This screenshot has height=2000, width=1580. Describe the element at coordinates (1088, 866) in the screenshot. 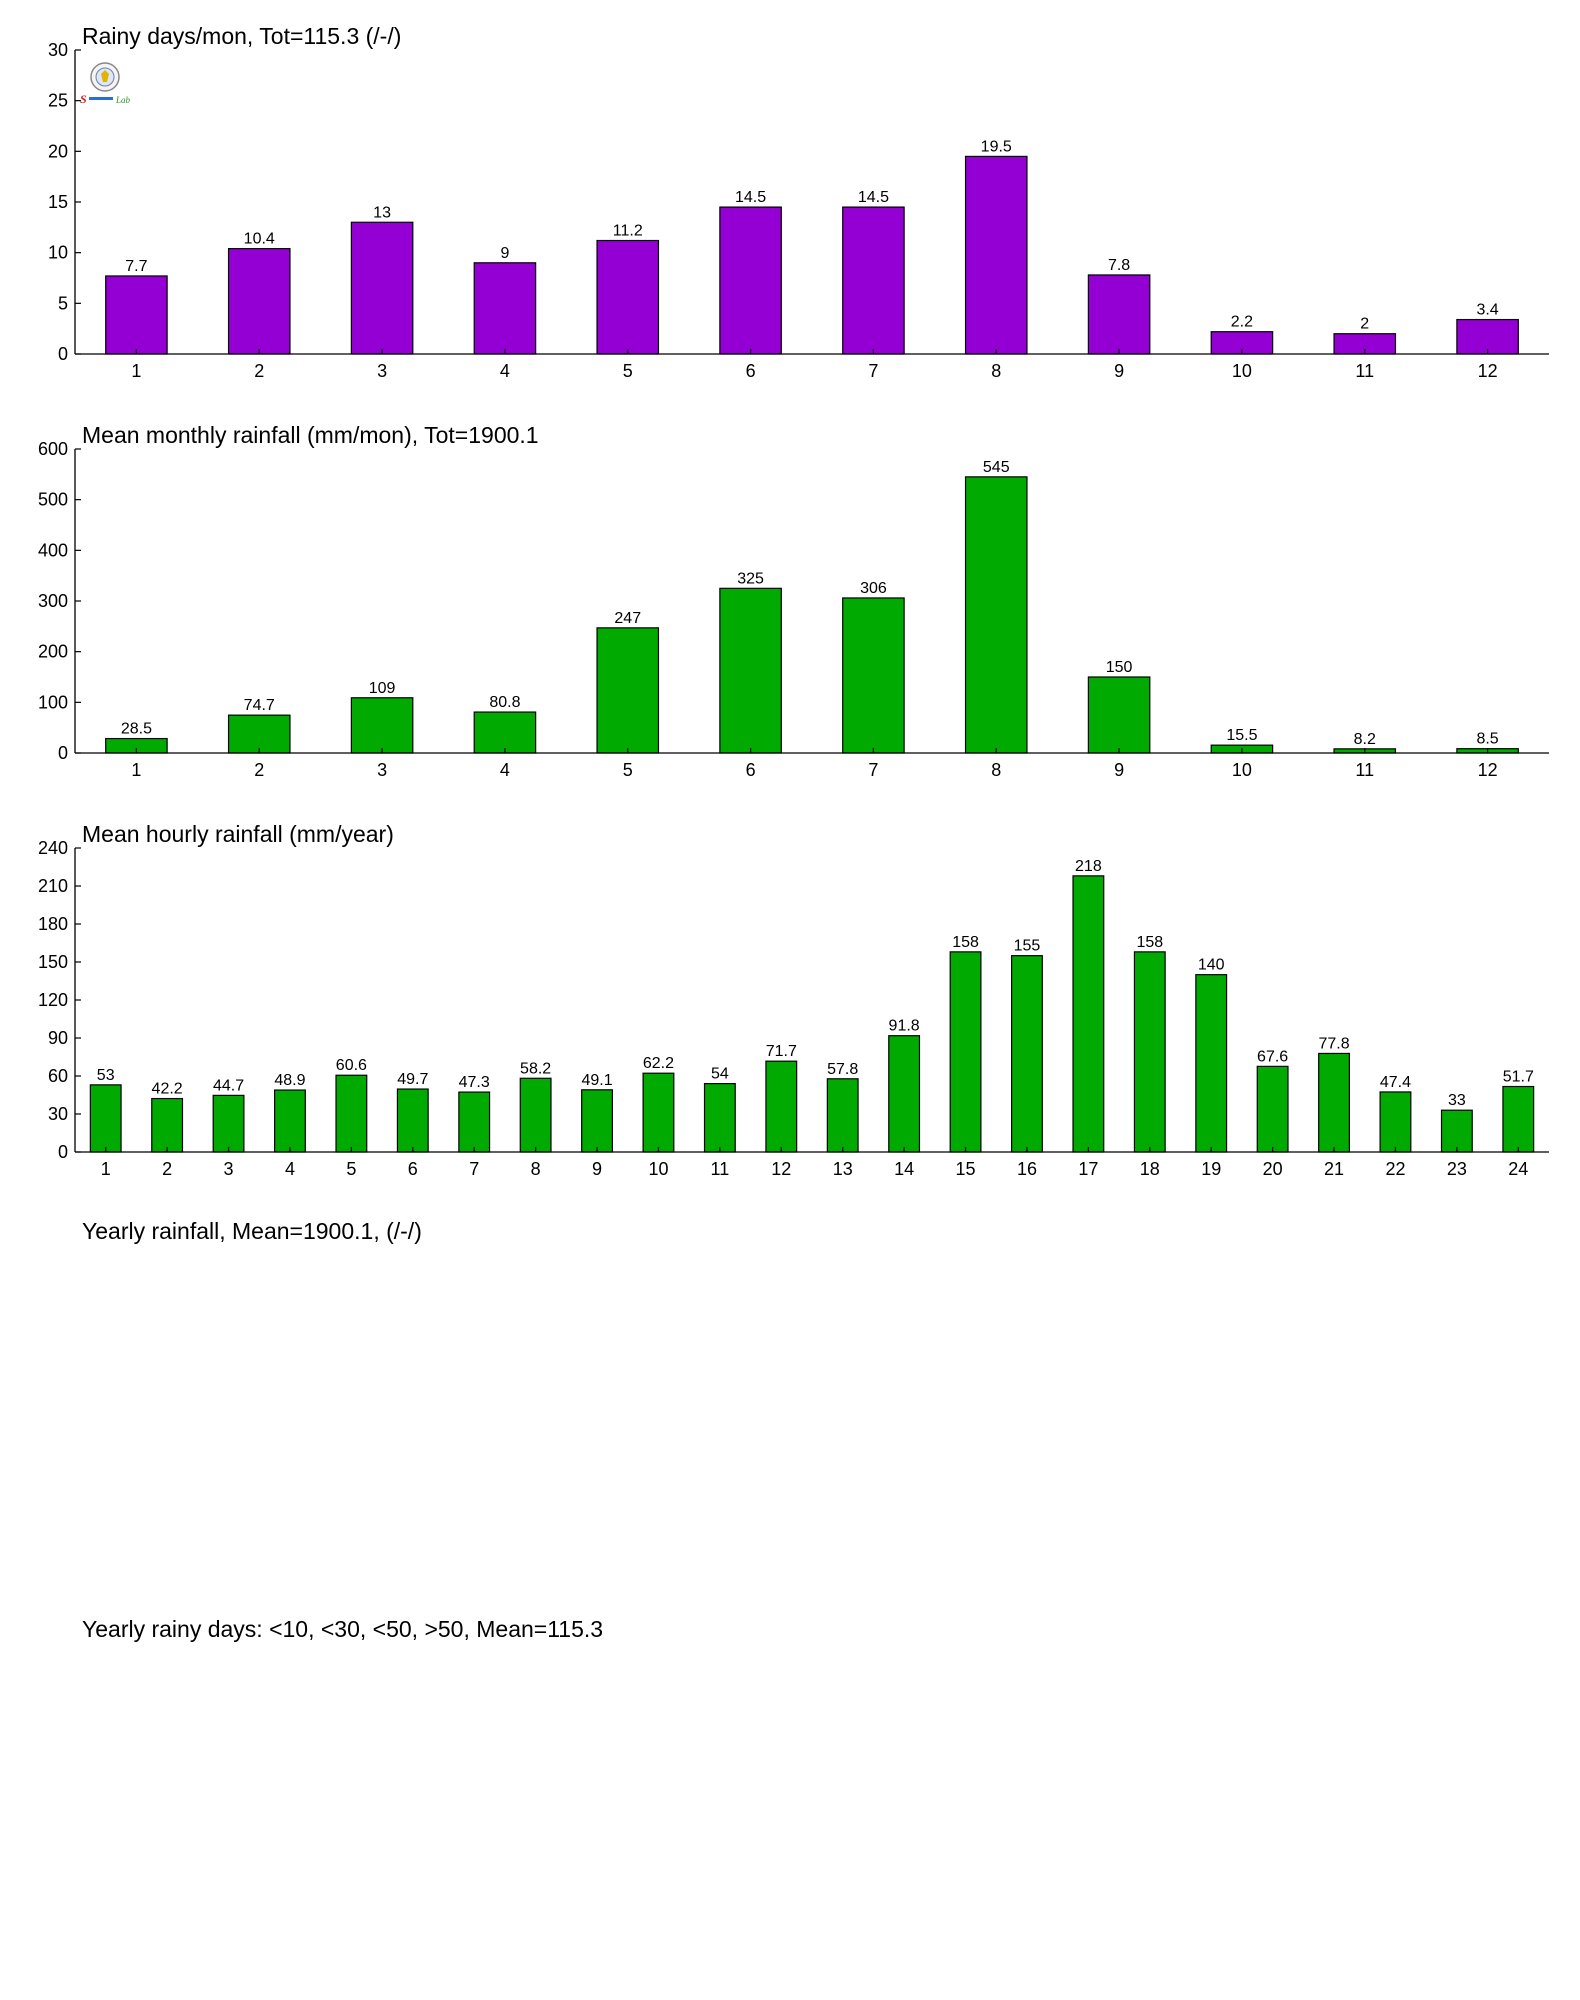

I see `data-label: 218` at that location.